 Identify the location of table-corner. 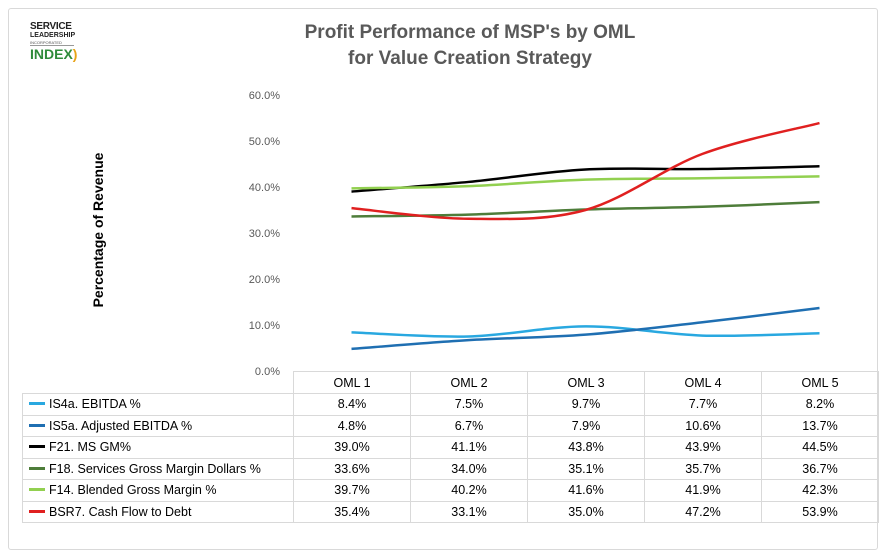
(158, 382).